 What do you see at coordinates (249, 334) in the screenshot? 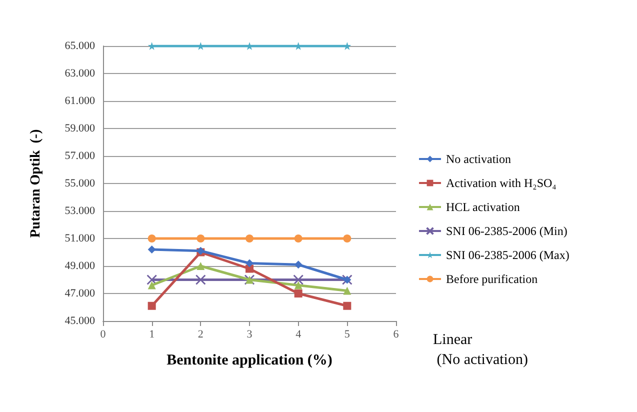
I see `x-tick-label: 3` at bounding box center [249, 334].